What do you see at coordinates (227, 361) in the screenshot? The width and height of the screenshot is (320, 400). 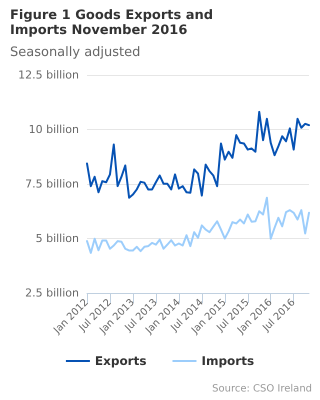 I see `legend-label: Imports` at bounding box center [227, 361].